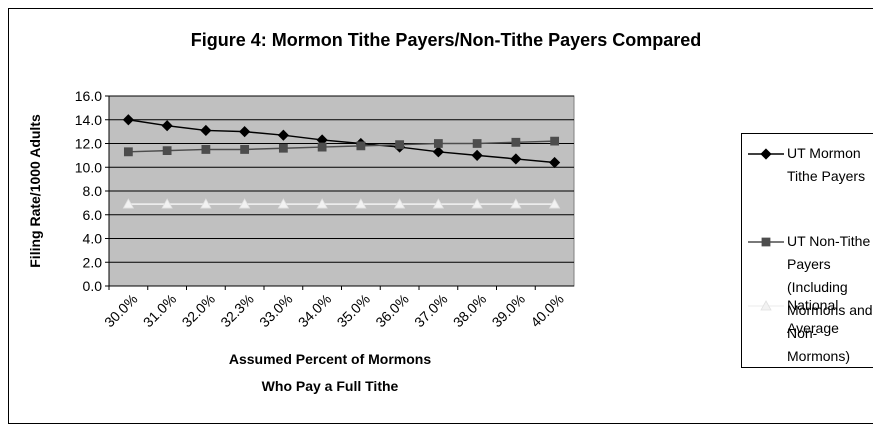  Describe the element at coordinates (93, 239) in the screenshot. I see `y-tick-label: 4.0` at that location.